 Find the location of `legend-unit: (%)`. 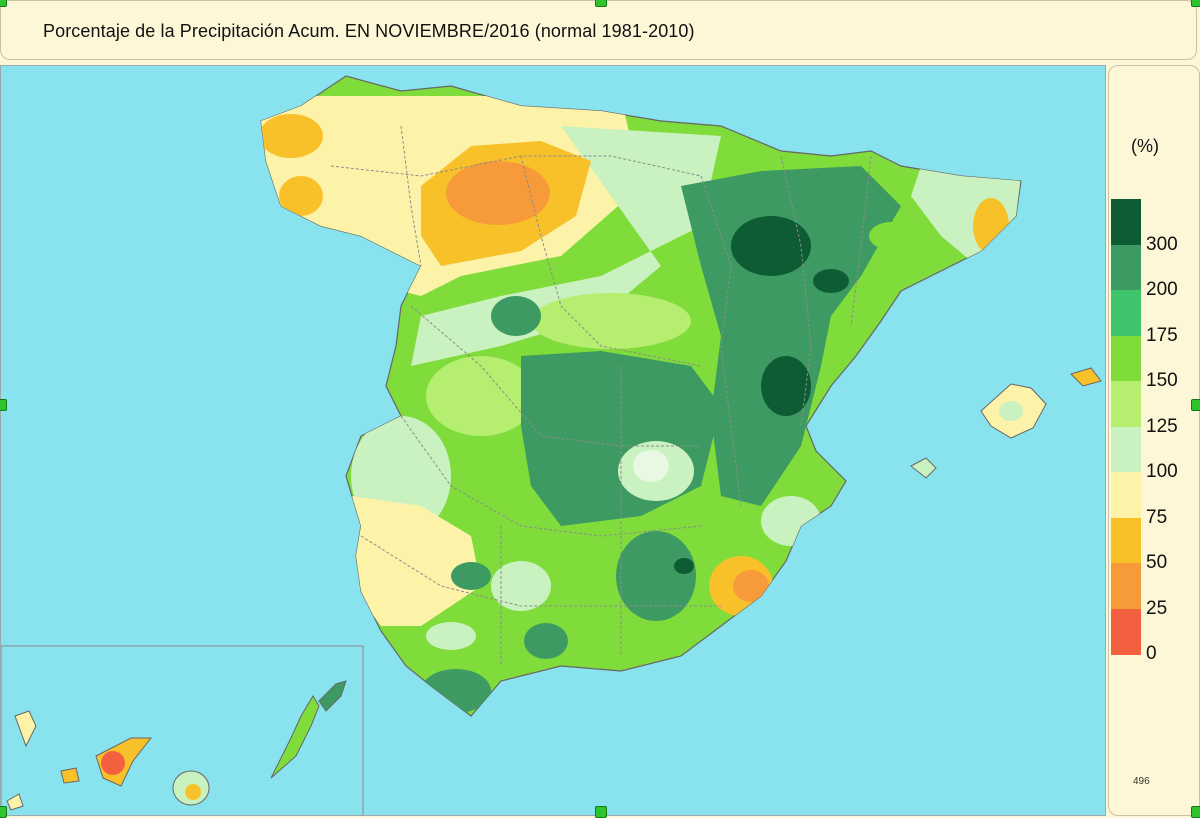

legend-unit: (%) is located at coordinates (1145, 146).